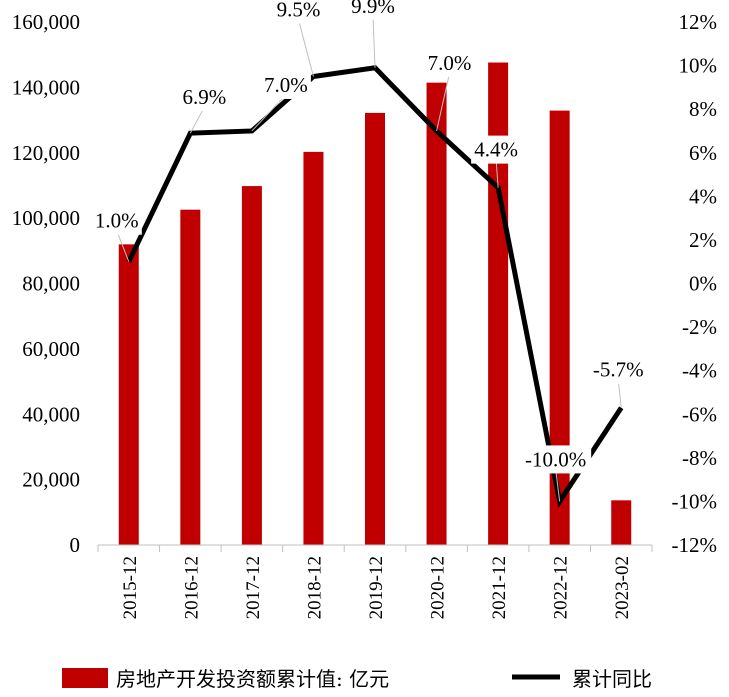 The width and height of the screenshot is (729, 697). I want to click on data-label-2017-12: 7.0%, so click(286, 85).